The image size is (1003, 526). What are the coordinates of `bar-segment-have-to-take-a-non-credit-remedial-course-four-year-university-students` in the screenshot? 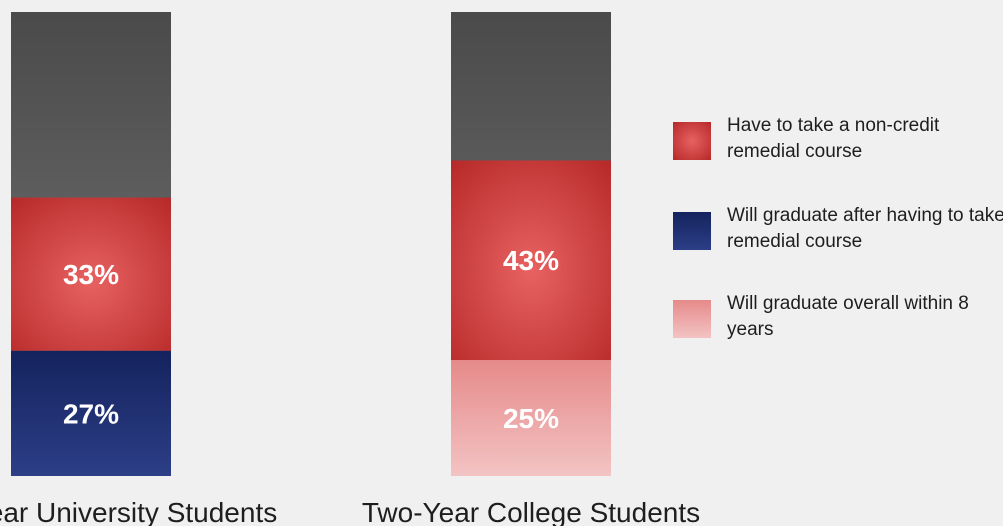 It's located at (91, 274).